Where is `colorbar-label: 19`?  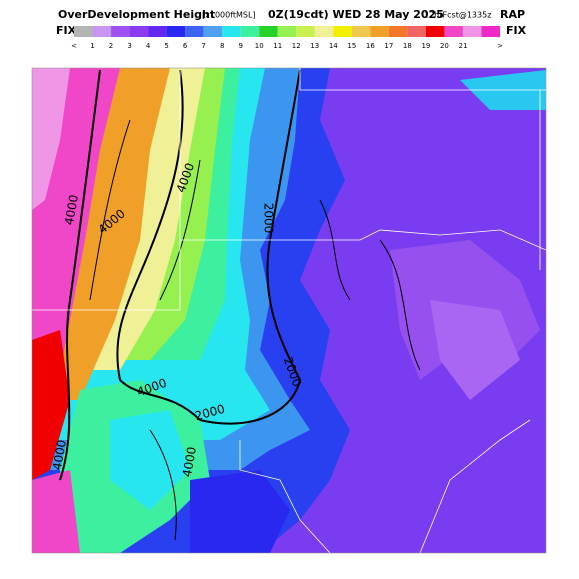 colorbar-label: 19 is located at coordinates (425, 46).